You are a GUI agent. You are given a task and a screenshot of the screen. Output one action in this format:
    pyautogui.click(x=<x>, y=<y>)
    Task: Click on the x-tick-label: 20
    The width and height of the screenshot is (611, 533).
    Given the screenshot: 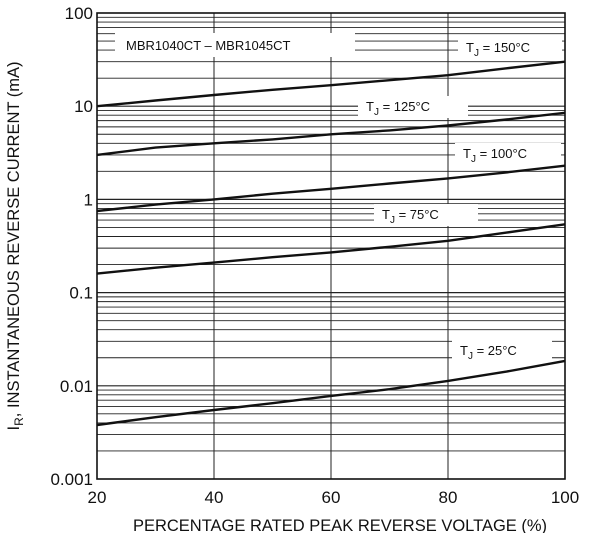 What is the action you would take?
    pyautogui.click(x=97, y=497)
    